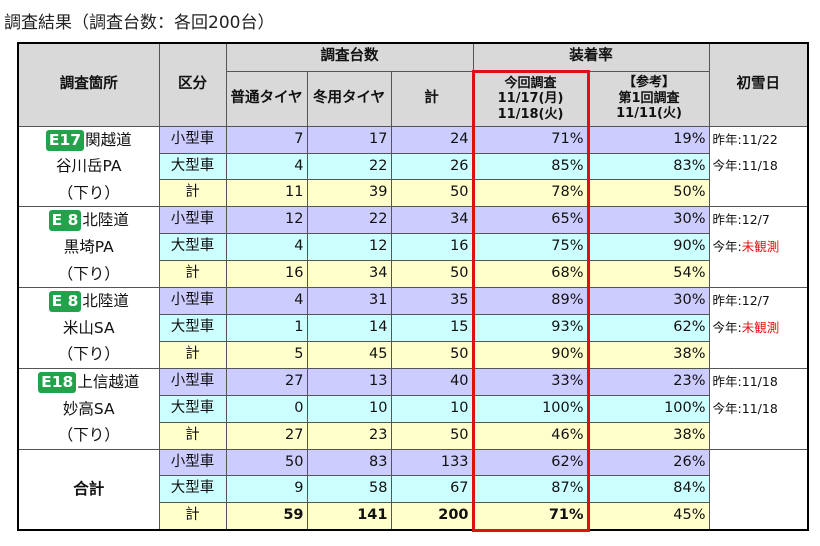 The height and width of the screenshot is (546, 820). Describe the element at coordinates (65, 140) in the screenshot. I see `route-badge: E17` at that location.